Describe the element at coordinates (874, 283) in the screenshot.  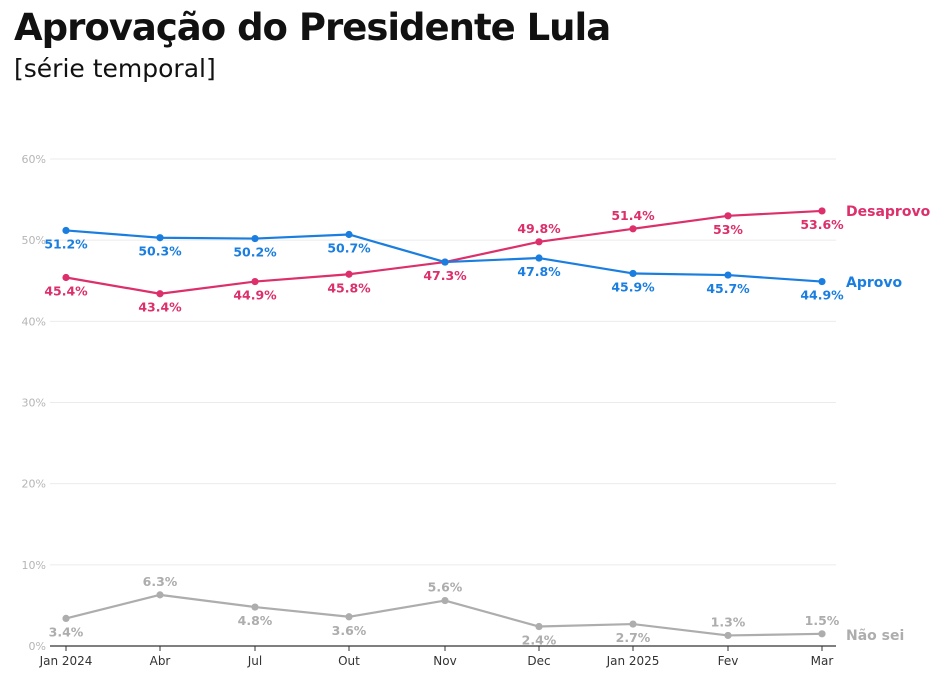
I see `series-label-aprovo: Aprovo` at that location.